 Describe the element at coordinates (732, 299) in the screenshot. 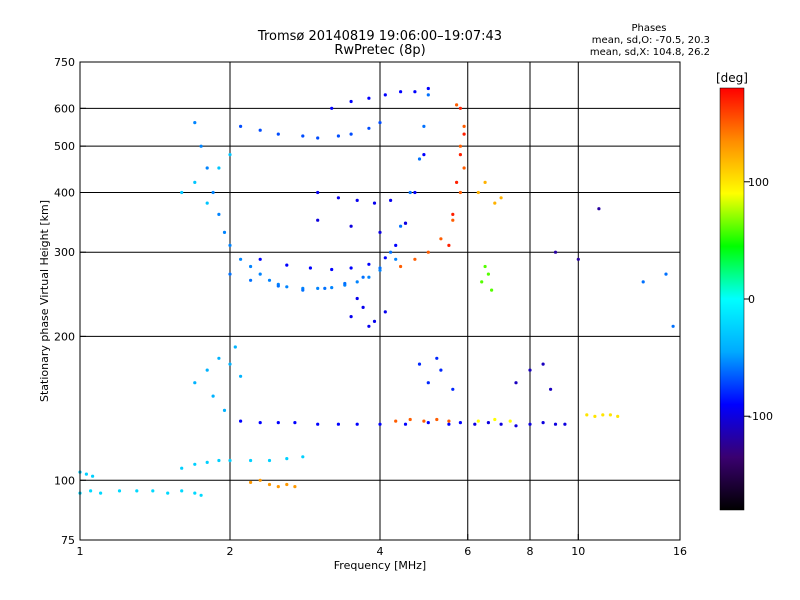

I see `colorbar` at that location.